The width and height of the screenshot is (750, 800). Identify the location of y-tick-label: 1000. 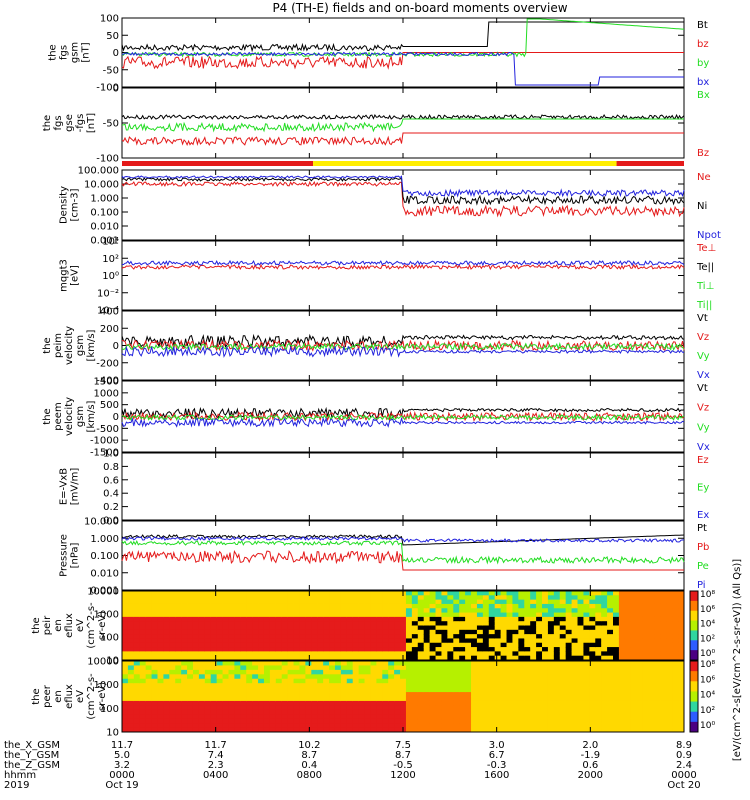
(106, 393).